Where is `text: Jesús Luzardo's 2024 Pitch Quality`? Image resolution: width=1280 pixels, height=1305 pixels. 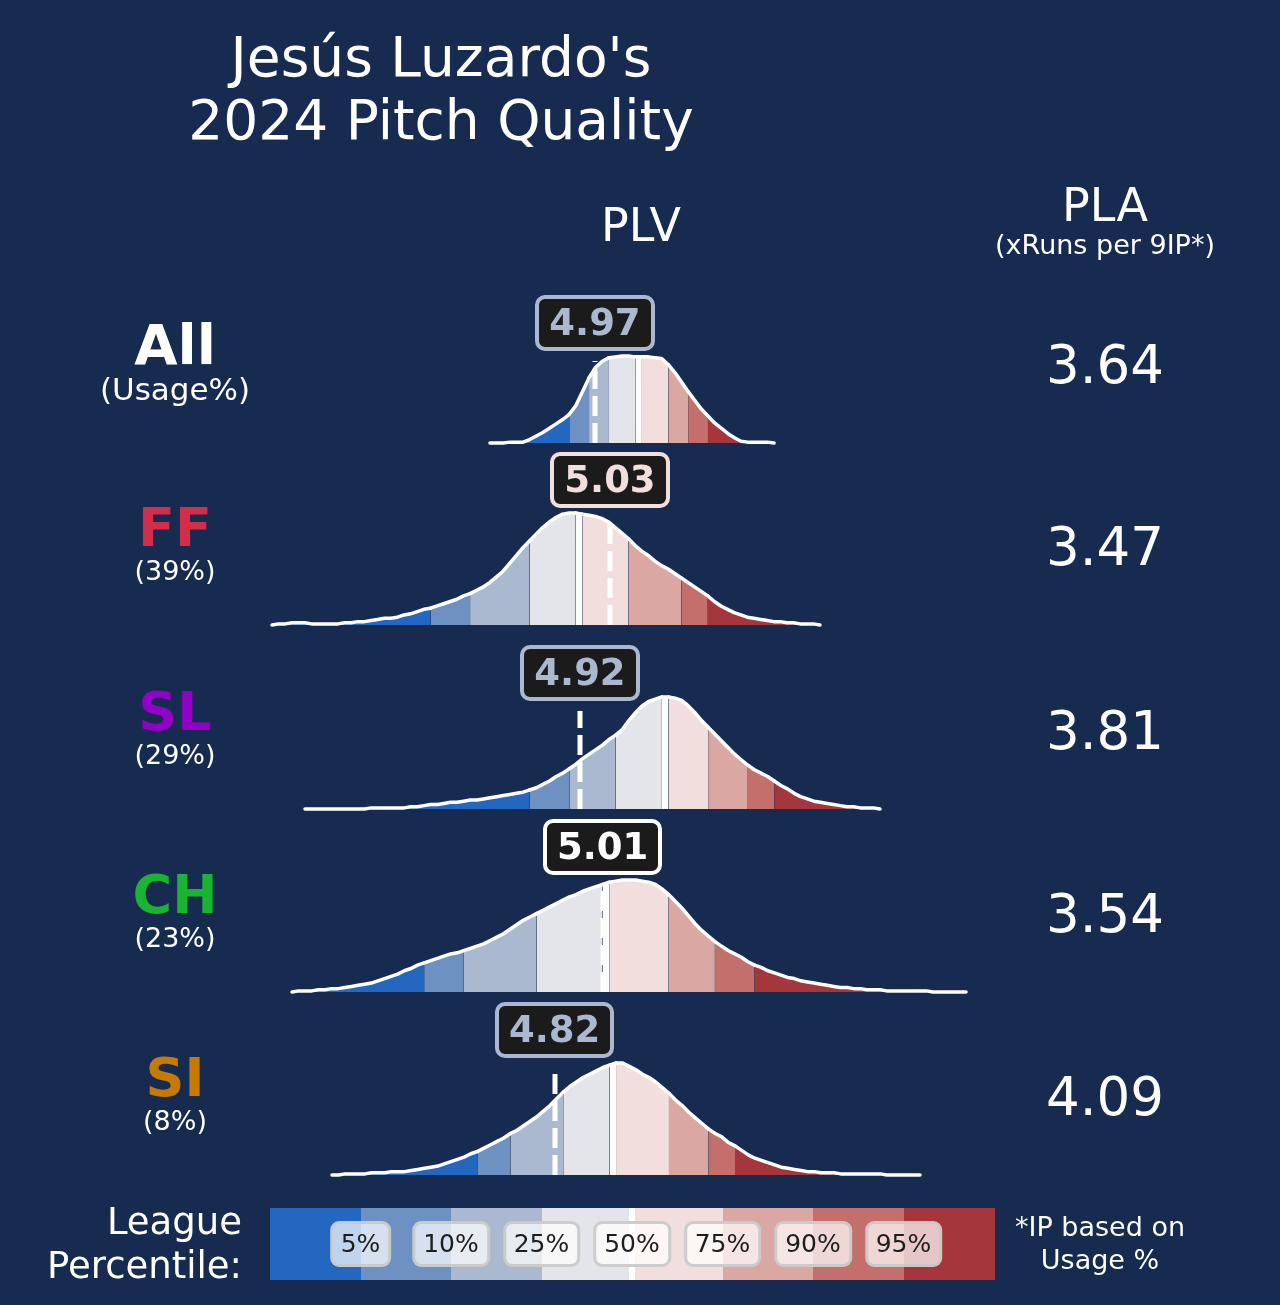 text: Jesús Luzardo's 2024 Pitch Quality is located at coordinates (441, 88).